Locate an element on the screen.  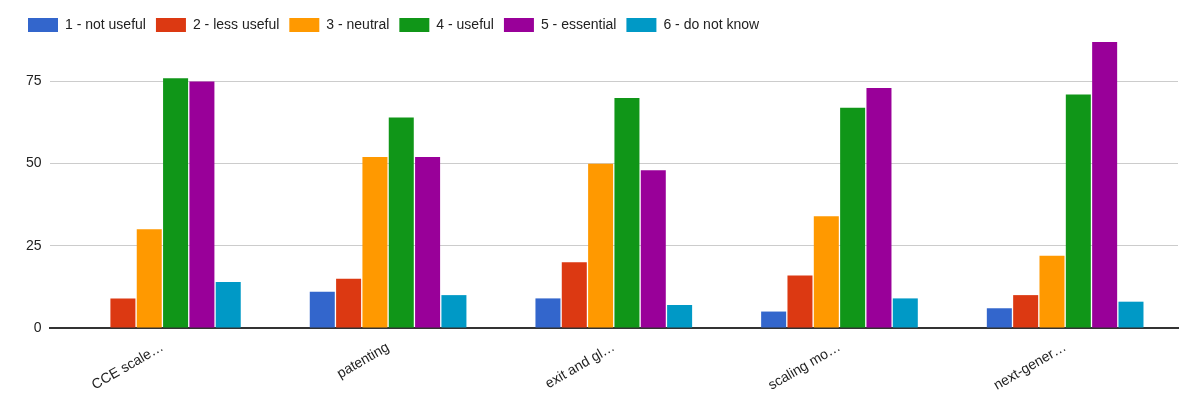
y-tick-label: 25 is located at coordinates (33, 244).